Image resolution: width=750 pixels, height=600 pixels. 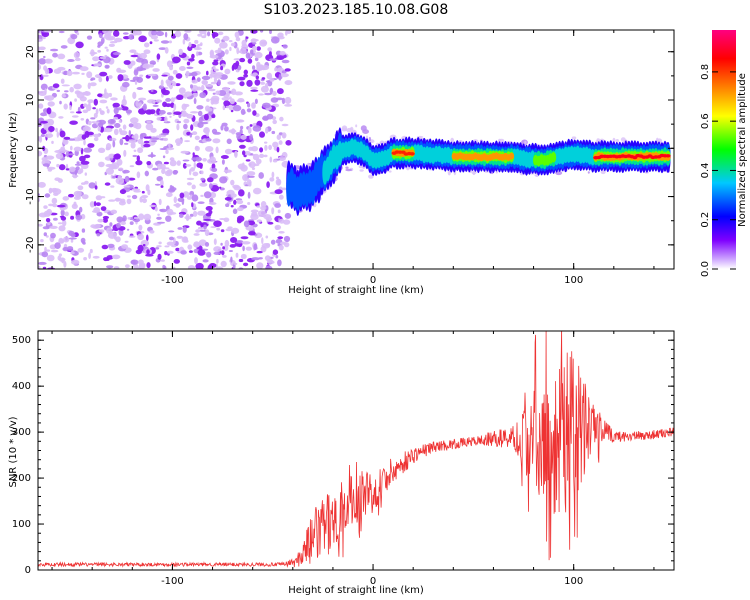 What do you see at coordinates (705, 220) in the screenshot?
I see `colorbar-tick-label: 0.2` at bounding box center [705, 220].